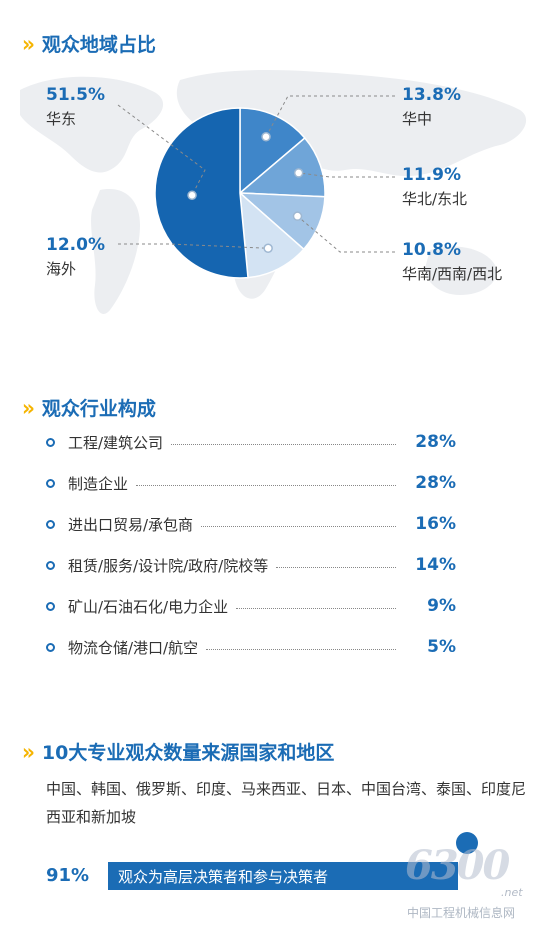 This screenshot has width=550, height=939. What do you see at coordinates (435, 186) in the screenshot?
I see `pie-label-huabei: 11.9% 华北/东北` at bounding box center [435, 186].